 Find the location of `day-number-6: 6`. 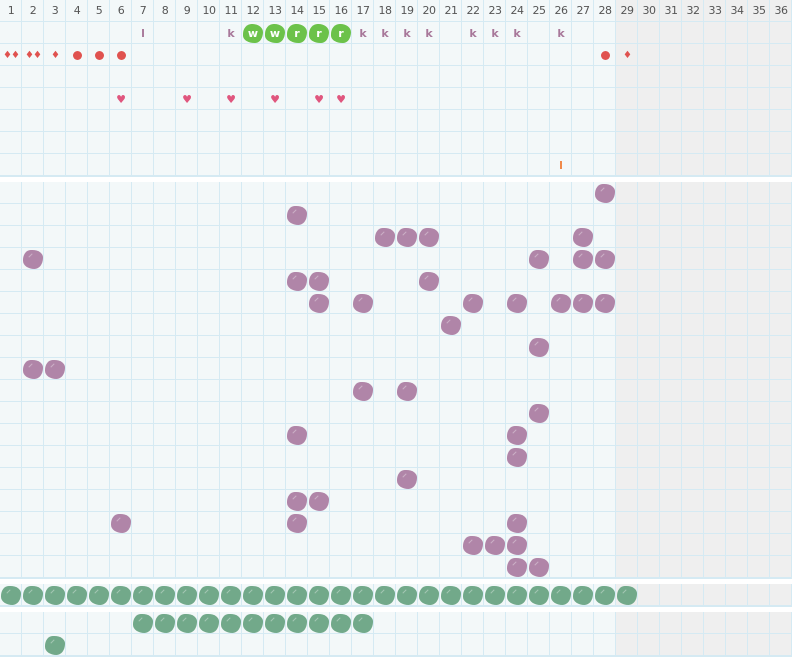

day-number-6: 6 is located at coordinates (121, 10).